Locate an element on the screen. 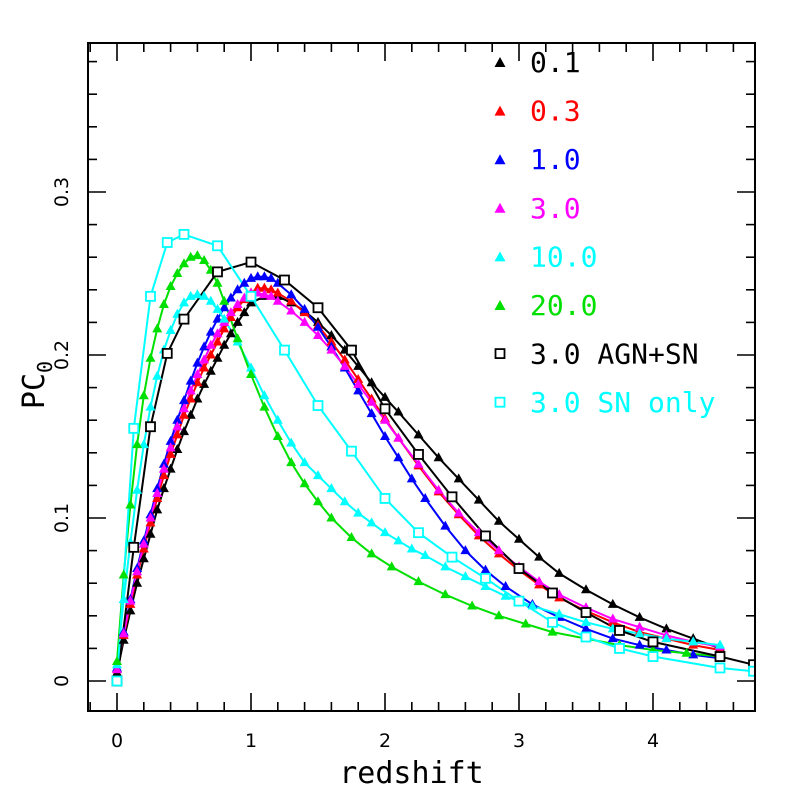  x-tick-label: 3 is located at coordinates (519, 741).